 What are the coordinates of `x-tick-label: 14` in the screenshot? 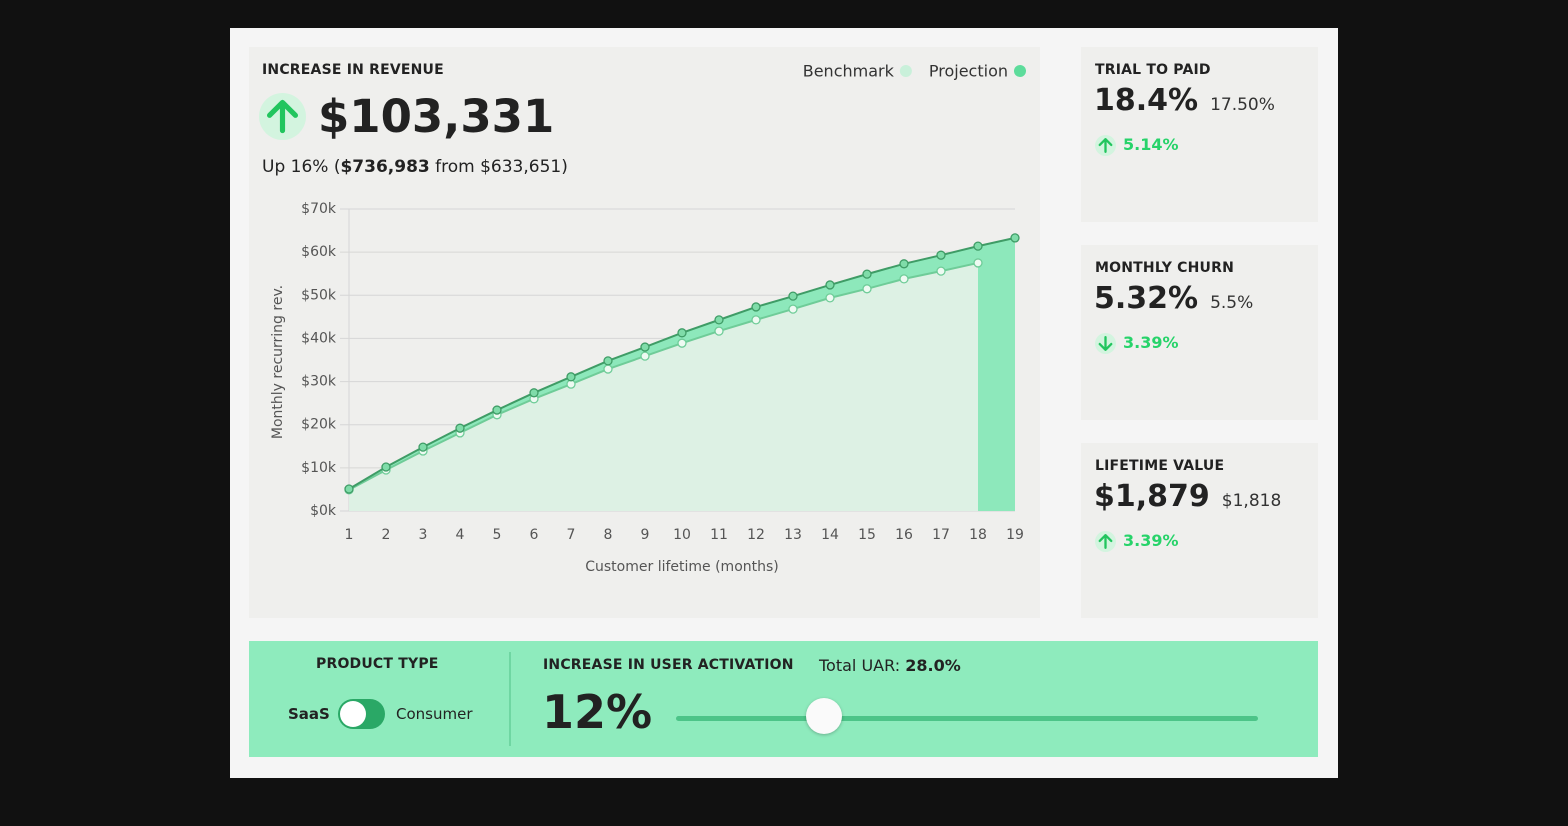 It's located at (830, 535).